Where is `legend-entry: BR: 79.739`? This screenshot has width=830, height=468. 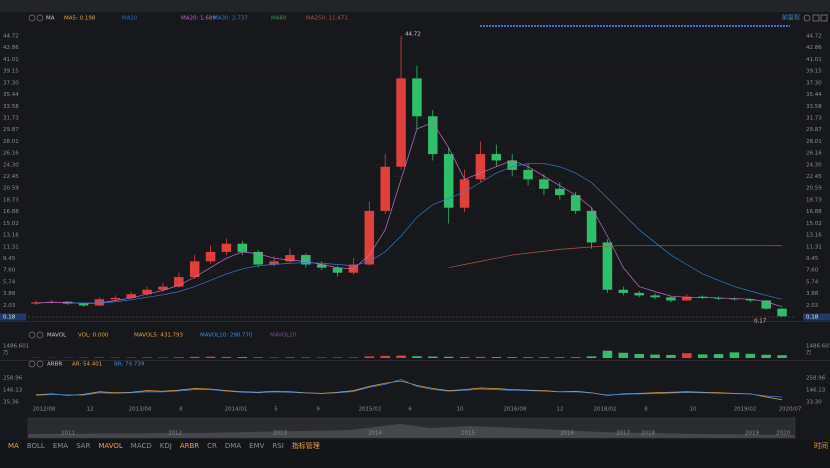
legend-entry: BR: 79.739 is located at coordinates (129, 365).